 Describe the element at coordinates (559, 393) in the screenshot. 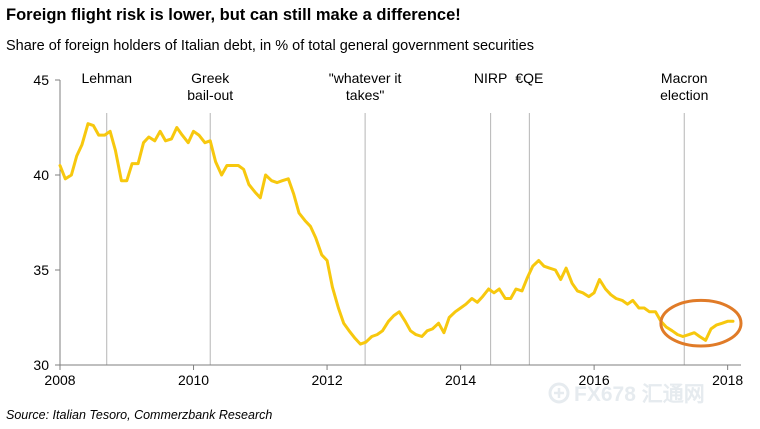

I see `watermark-logo-icon` at that location.